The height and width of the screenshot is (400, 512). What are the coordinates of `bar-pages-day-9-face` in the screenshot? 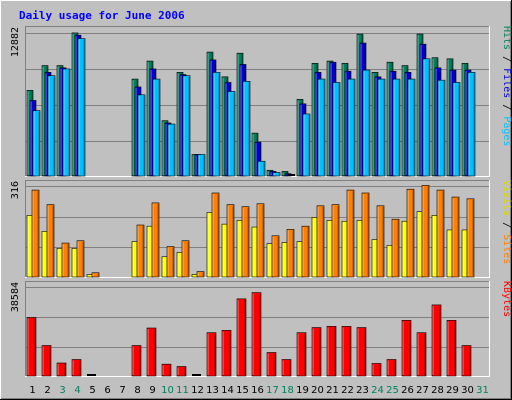 It's located at (156, 127).